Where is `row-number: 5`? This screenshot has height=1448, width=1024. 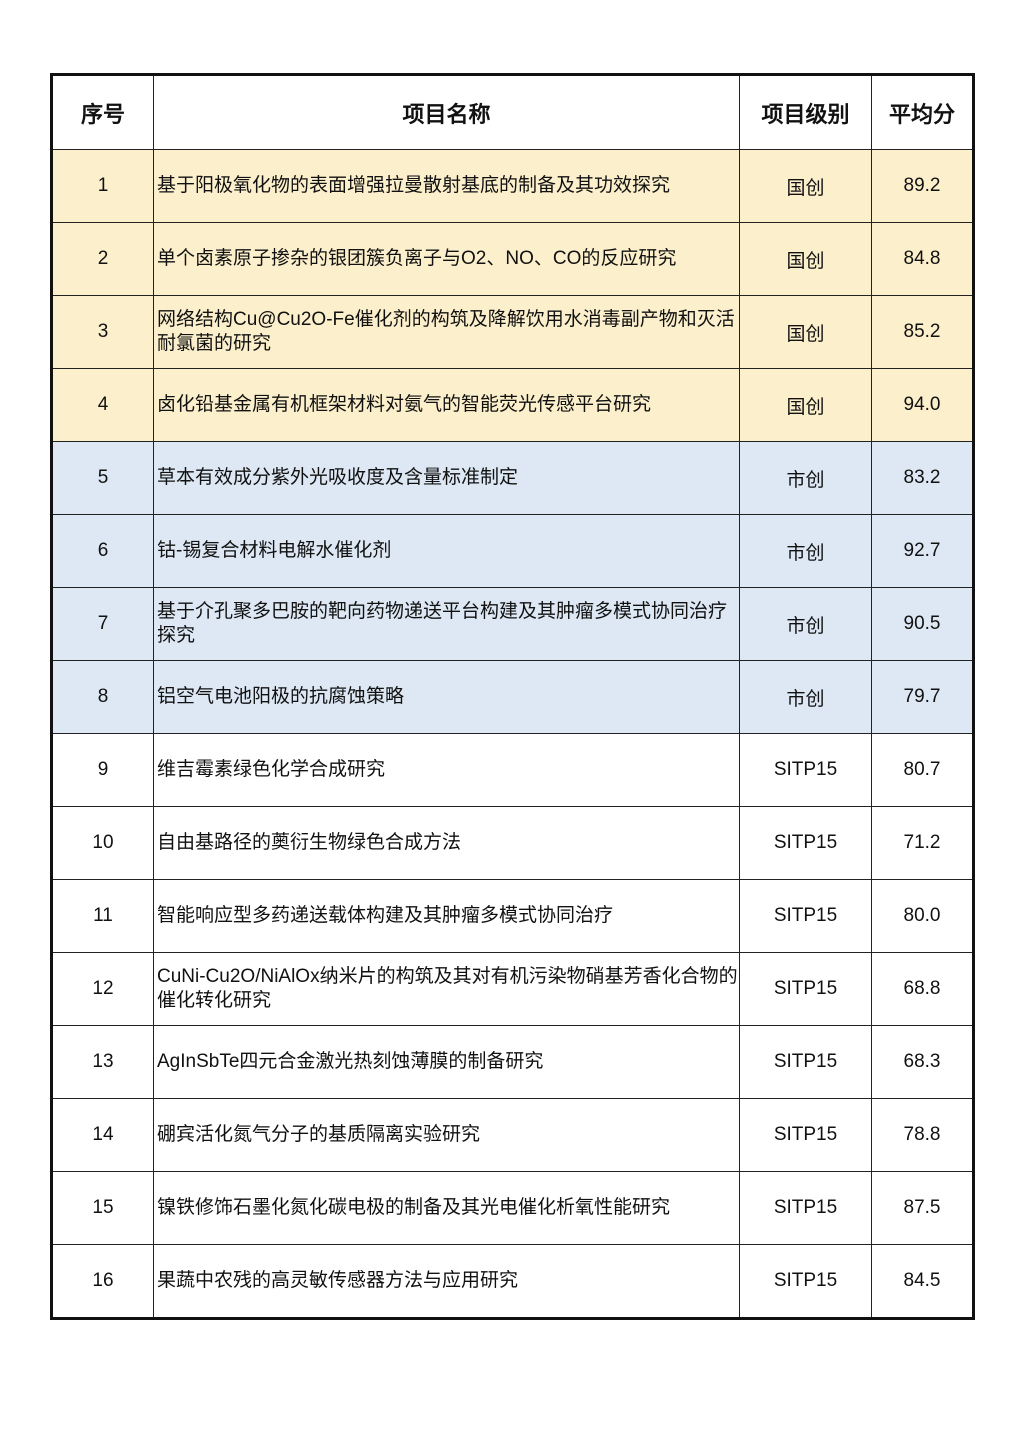
row-number: 5 is located at coordinates (102, 478).